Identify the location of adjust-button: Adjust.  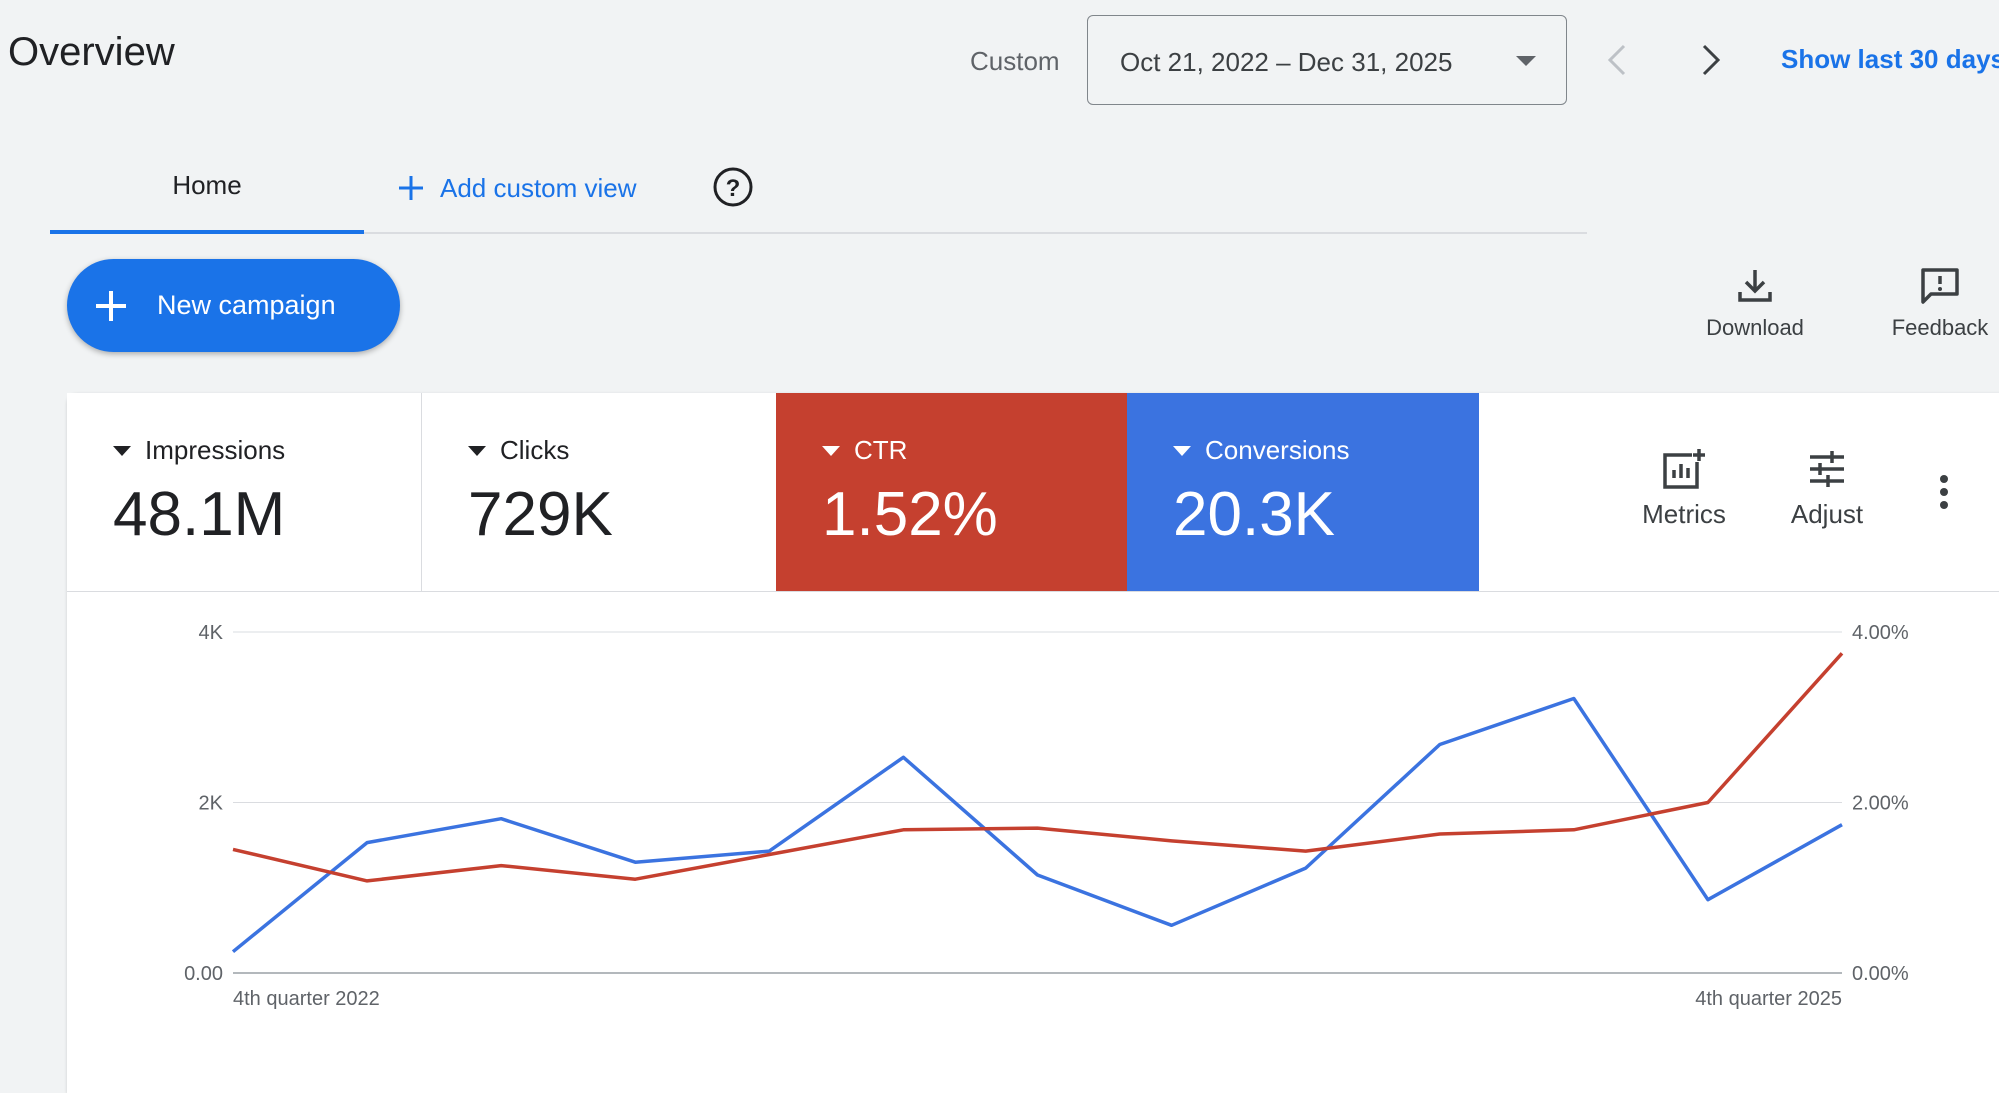
(1827, 489).